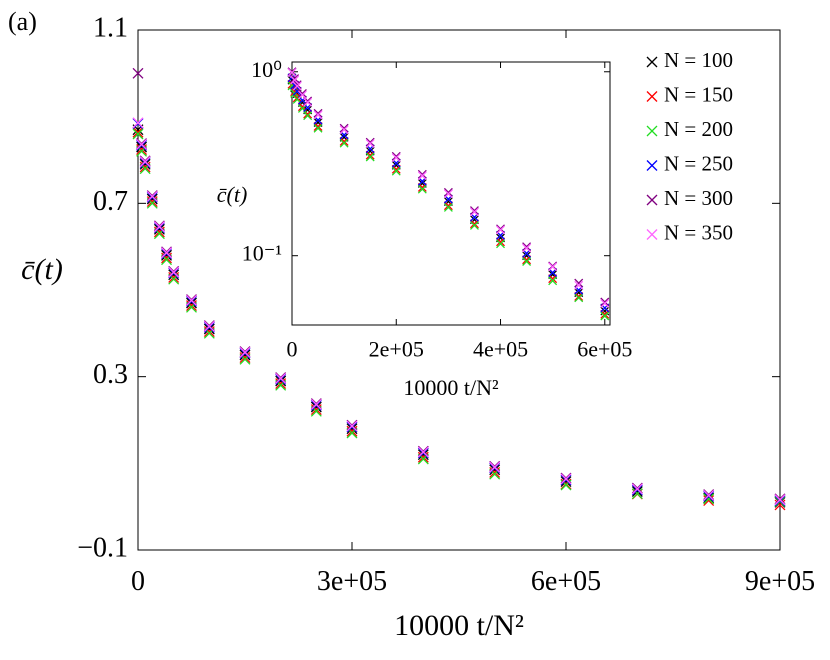 This screenshot has height=660, width=830. What do you see at coordinates (566, 581) in the screenshot?
I see `x-tick-label: 6e+05` at bounding box center [566, 581].